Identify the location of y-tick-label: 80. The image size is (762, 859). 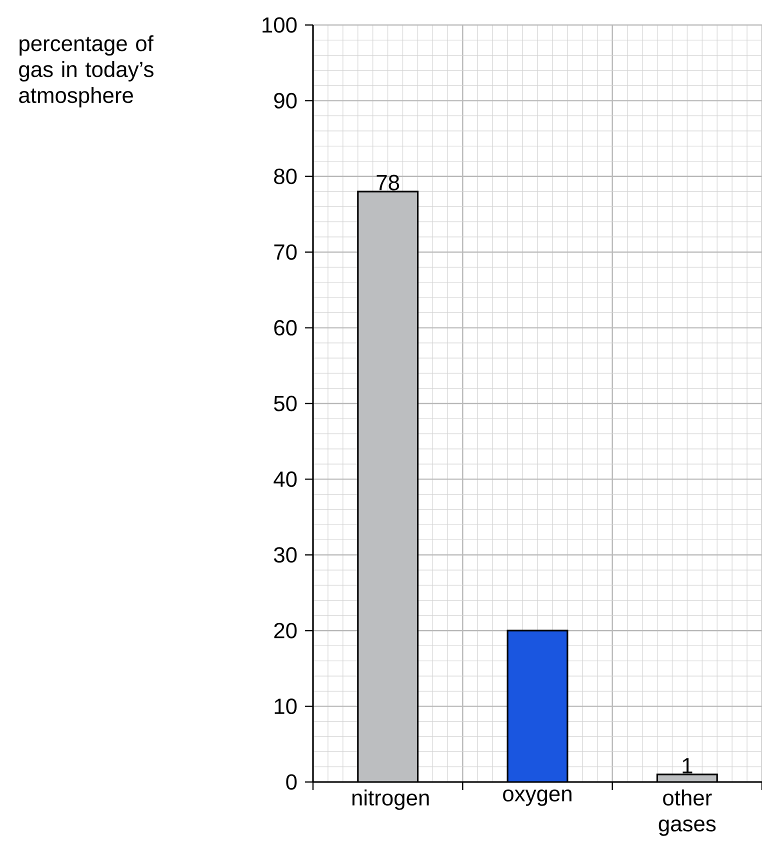
(285, 176).